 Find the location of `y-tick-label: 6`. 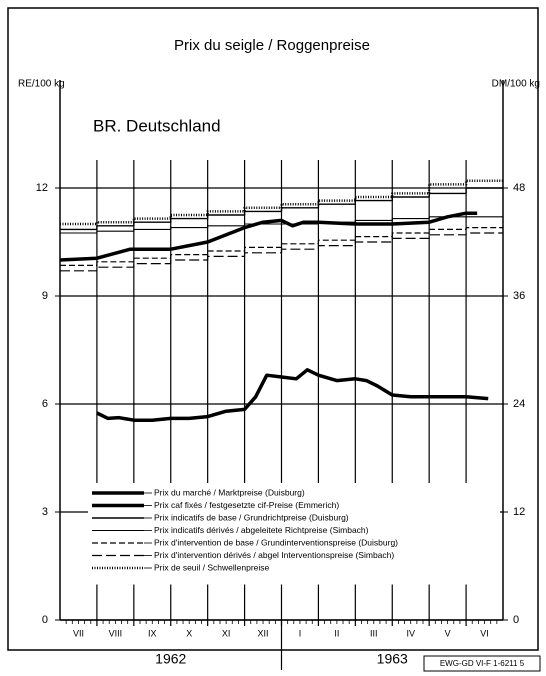

y-tick-label: 6 is located at coordinates (45, 404).